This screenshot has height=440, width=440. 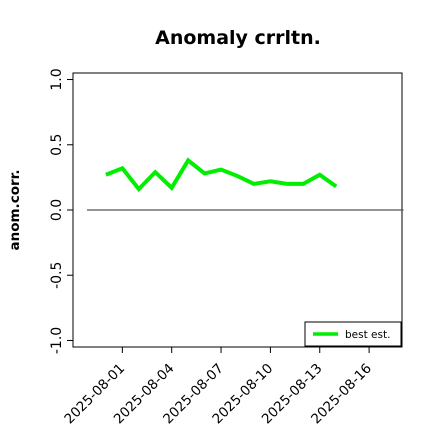 I want to click on y-tick-label: 0.0, so click(x=57, y=210).